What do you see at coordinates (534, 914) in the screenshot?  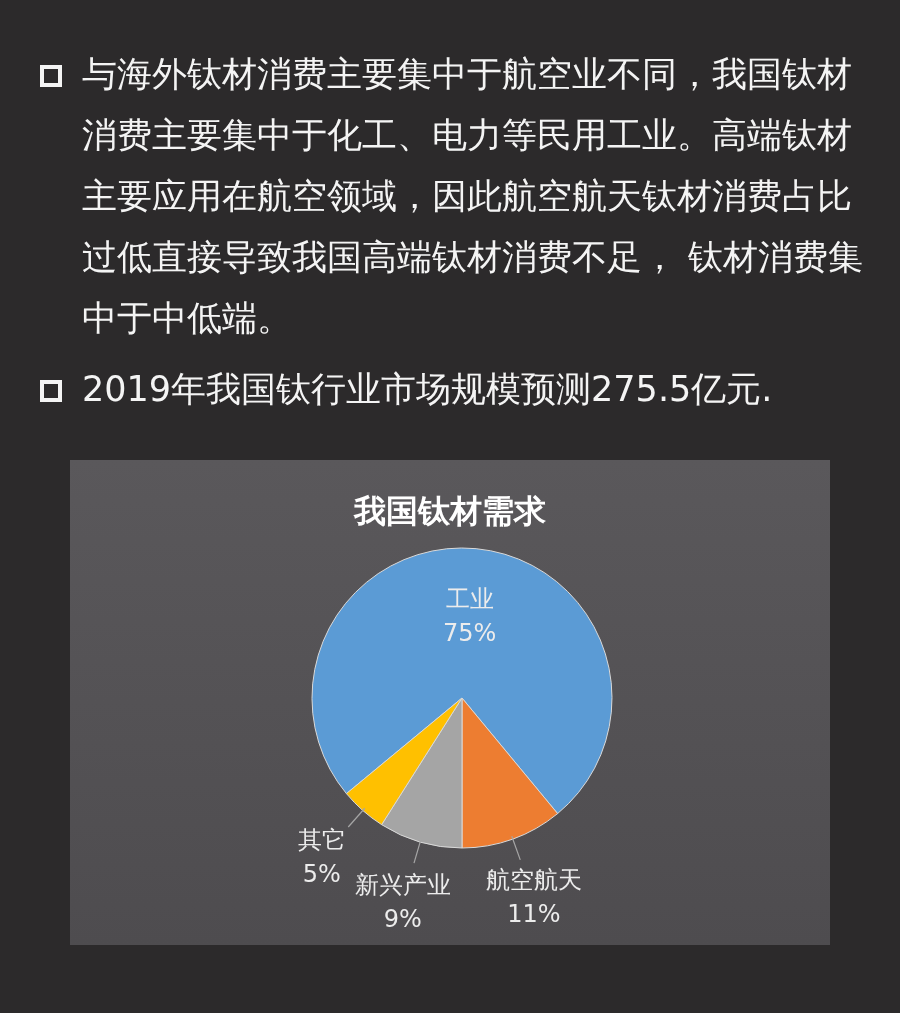 I see `data-label: 11%` at bounding box center [534, 914].